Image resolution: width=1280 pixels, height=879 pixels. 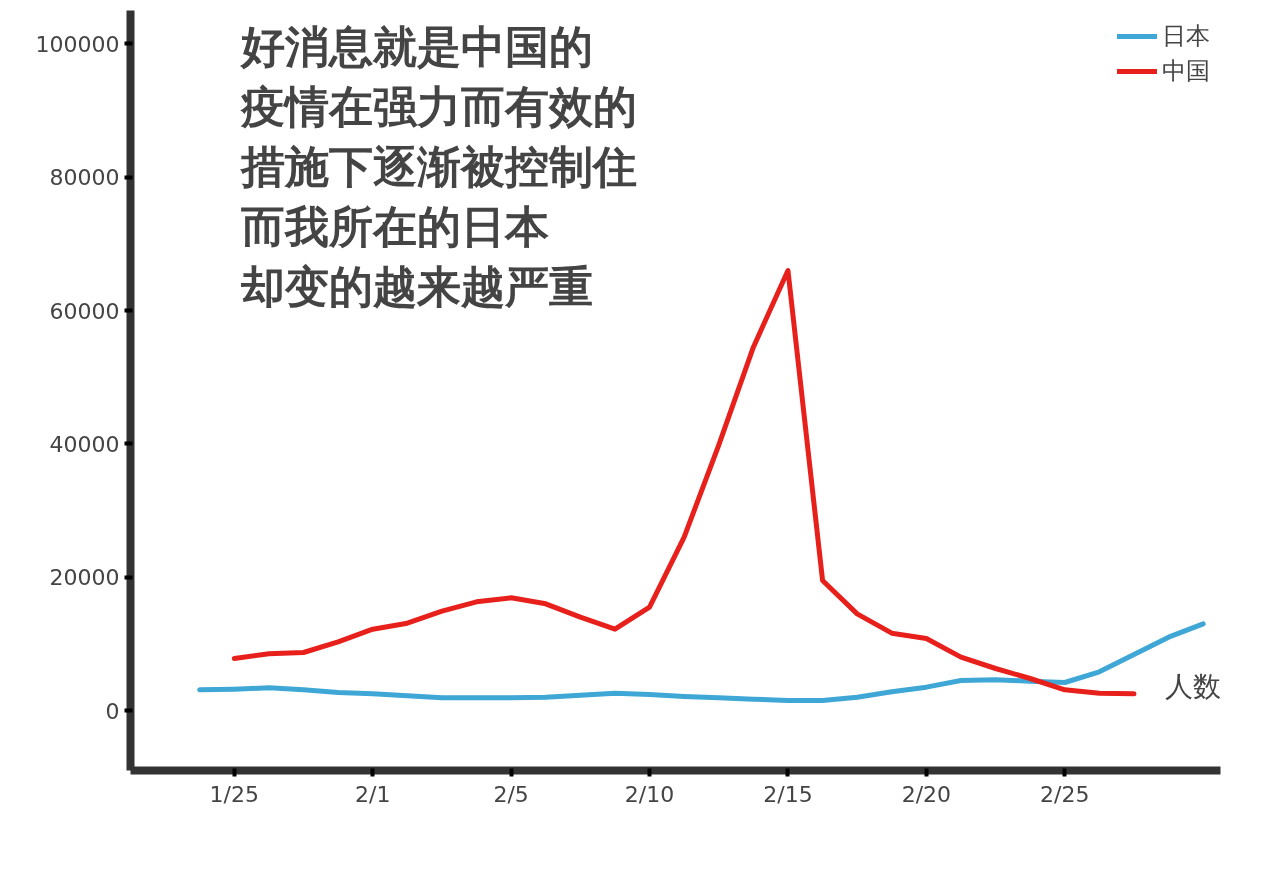 What do you see at coordinates (438, 106) in the screenshot?
I see `annotation: 疫情在强力而有效的` at bounding box center [438, 106].